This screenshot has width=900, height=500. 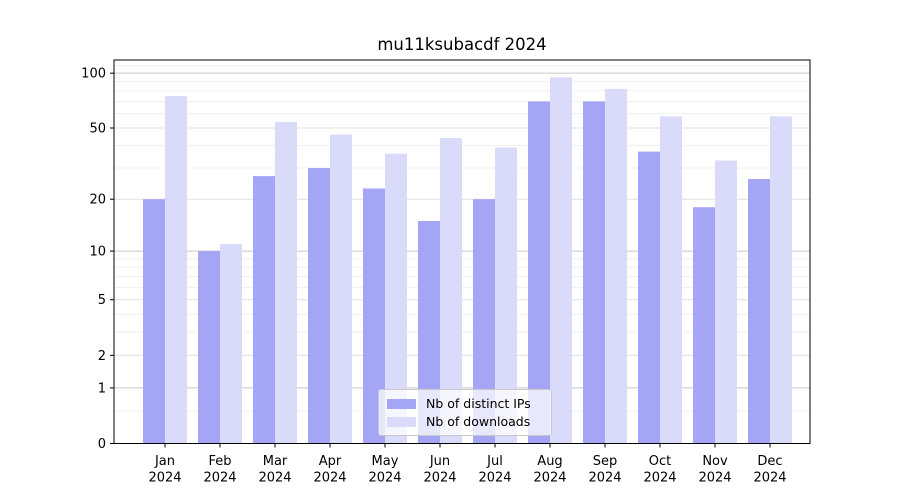 What do you see at coordinates (97, 252) in the screenshot?
I see `y-tick-label: 10` at bounding box center [97, 252].